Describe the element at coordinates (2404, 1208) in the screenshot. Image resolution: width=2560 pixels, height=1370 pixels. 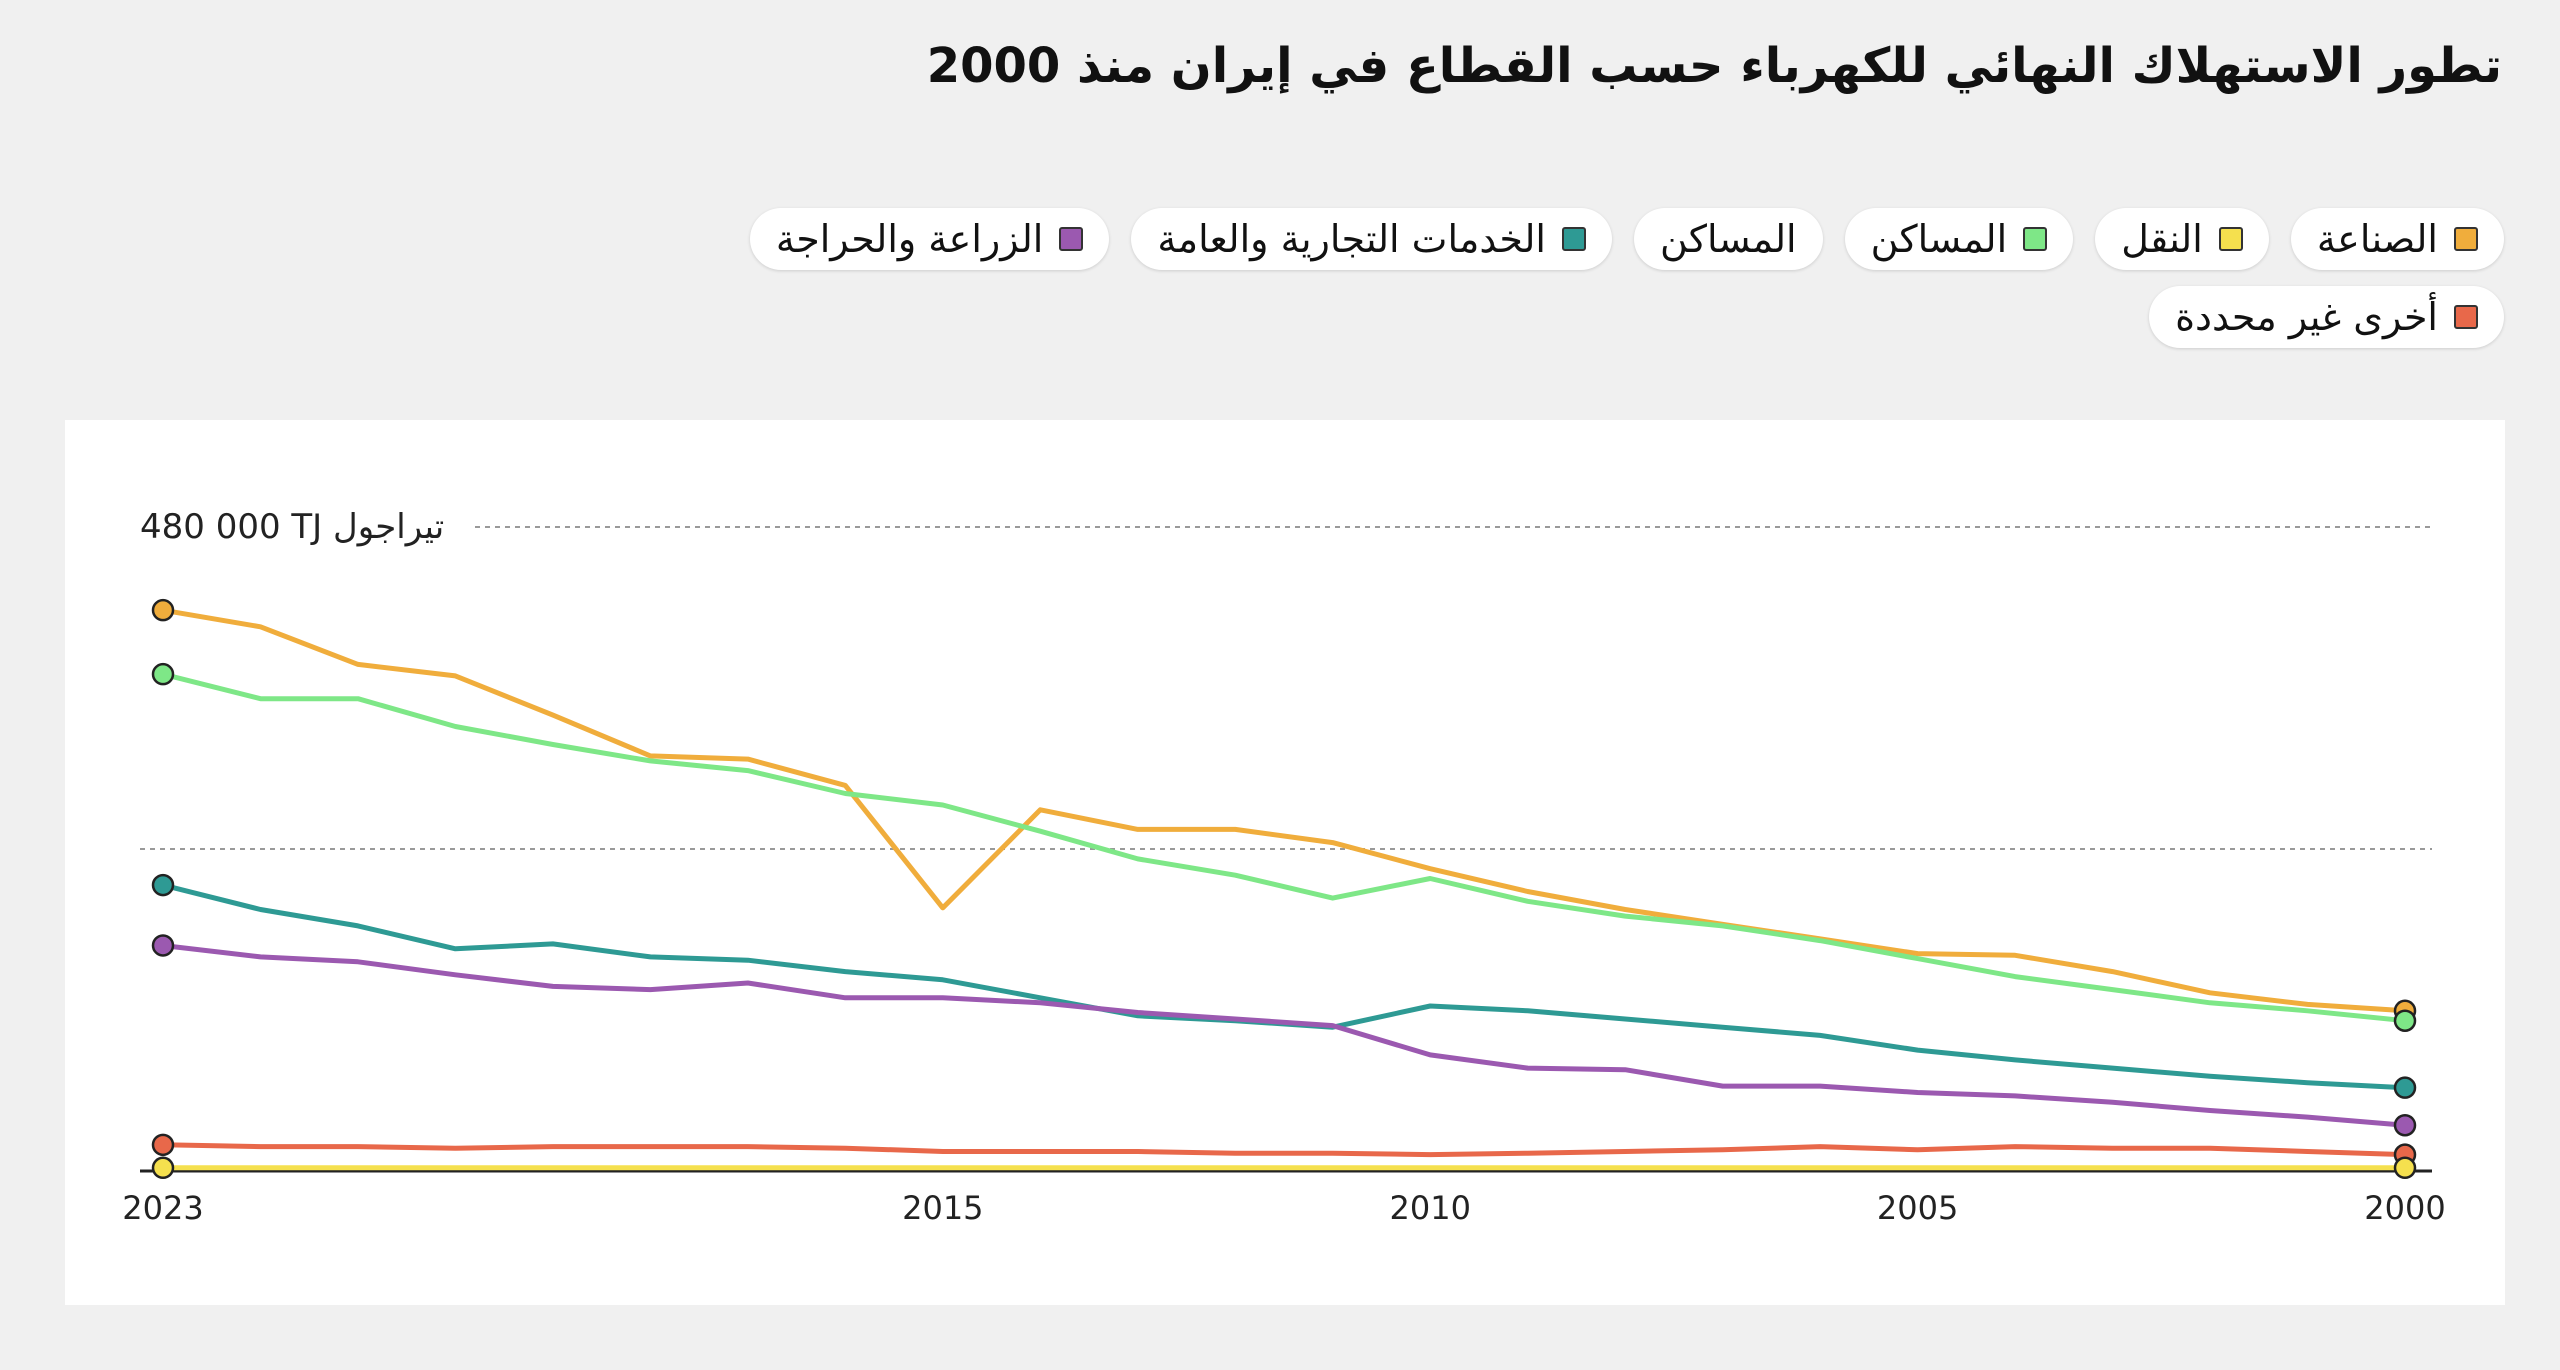
I see `x-tick-label: 2000` at that location.